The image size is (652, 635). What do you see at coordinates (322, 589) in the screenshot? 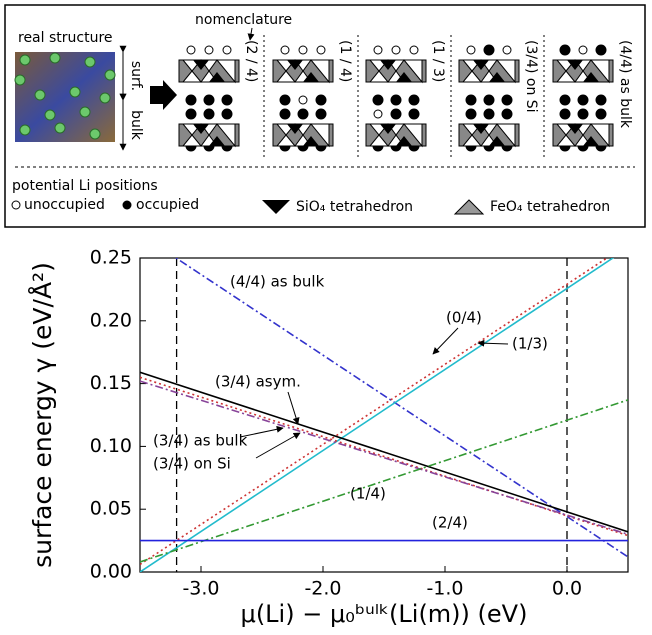
I see `x-tick-label: -2.0` at bounding box center [322, 589].